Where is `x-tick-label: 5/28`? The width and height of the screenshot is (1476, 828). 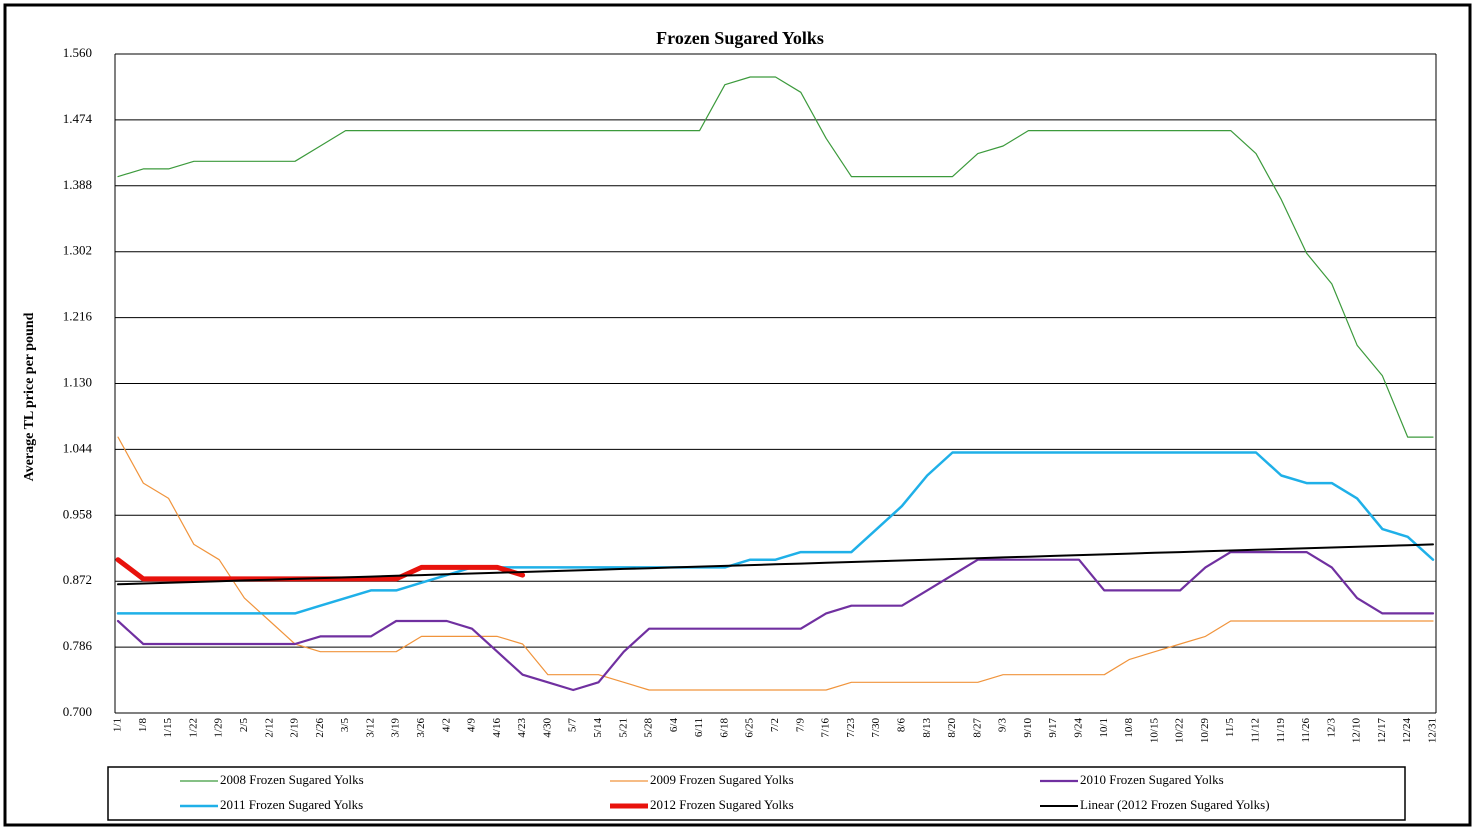 x-tick-label: 5/28 is located at coordinates (649, 728).